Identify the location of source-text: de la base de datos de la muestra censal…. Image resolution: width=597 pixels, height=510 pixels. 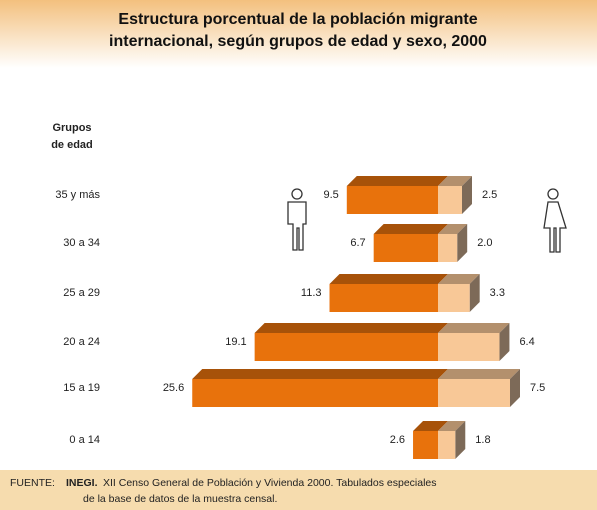
(180, 499).